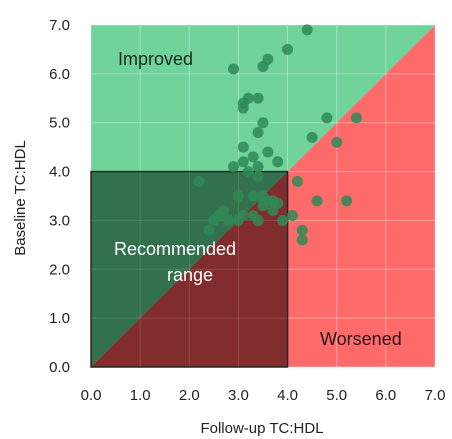  I want to click on region-label-worsened: Worsened, so click(361, 339).